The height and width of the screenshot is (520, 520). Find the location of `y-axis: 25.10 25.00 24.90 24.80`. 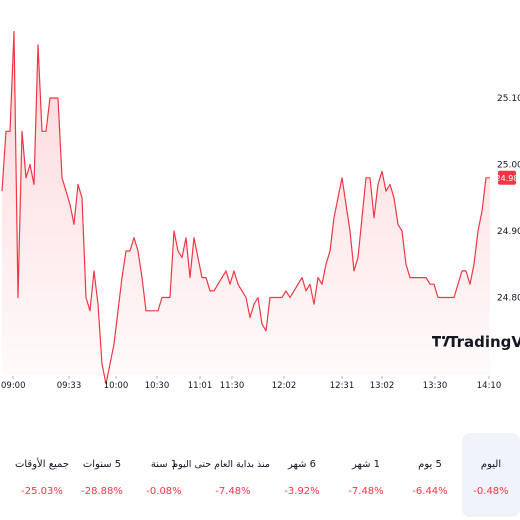

y-axis: 25.10 25.00 24.90 24.80 is located at coordinates (508, 199).